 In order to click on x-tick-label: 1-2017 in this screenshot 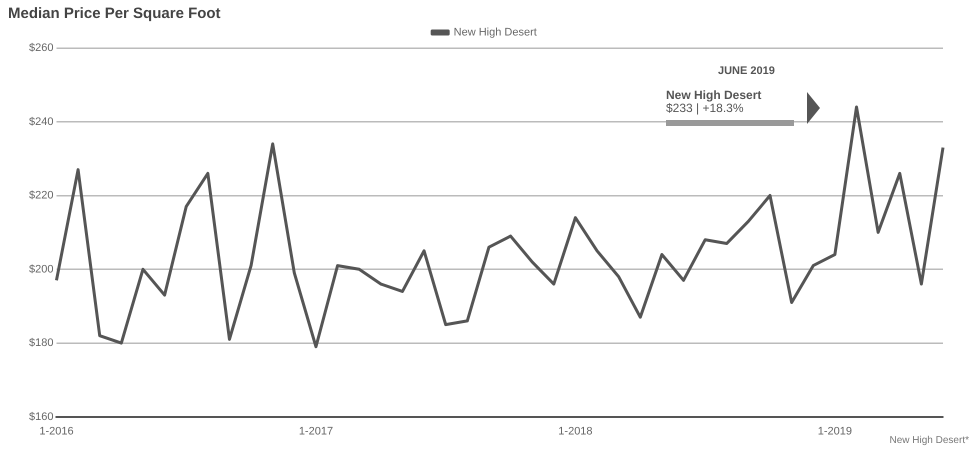, I will do `click(316, 431)`.